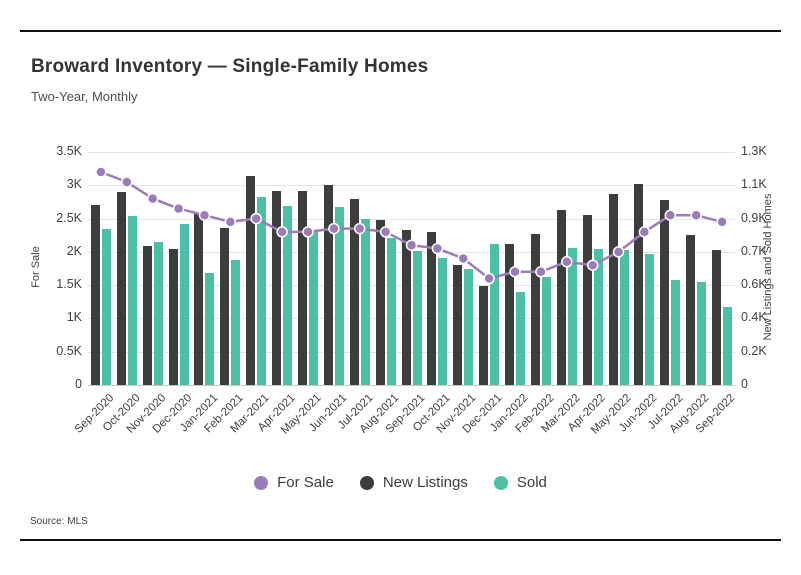 The height and width of the screenshot is (575, 801). What do you see at coordinates (531, 482) in the screenshot?
I see `legend-label: Sold` at bounding box center [531, 482].